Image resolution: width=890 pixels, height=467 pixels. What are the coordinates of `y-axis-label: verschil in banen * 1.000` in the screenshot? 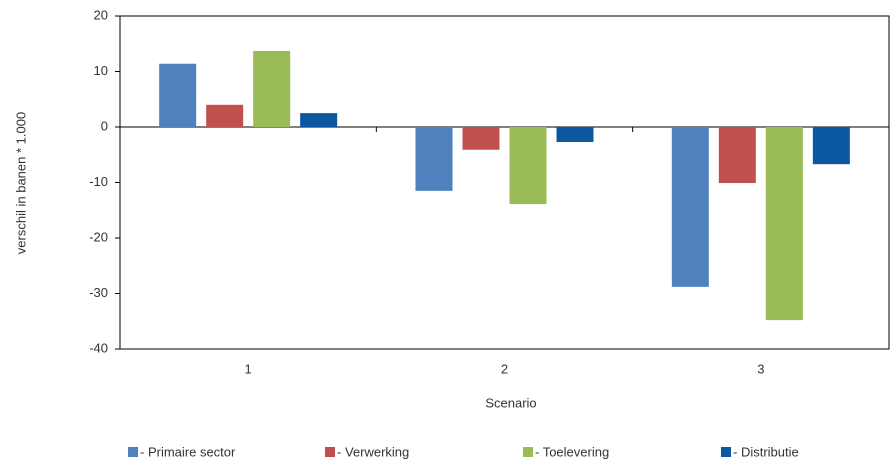 It's located at (20, 183).